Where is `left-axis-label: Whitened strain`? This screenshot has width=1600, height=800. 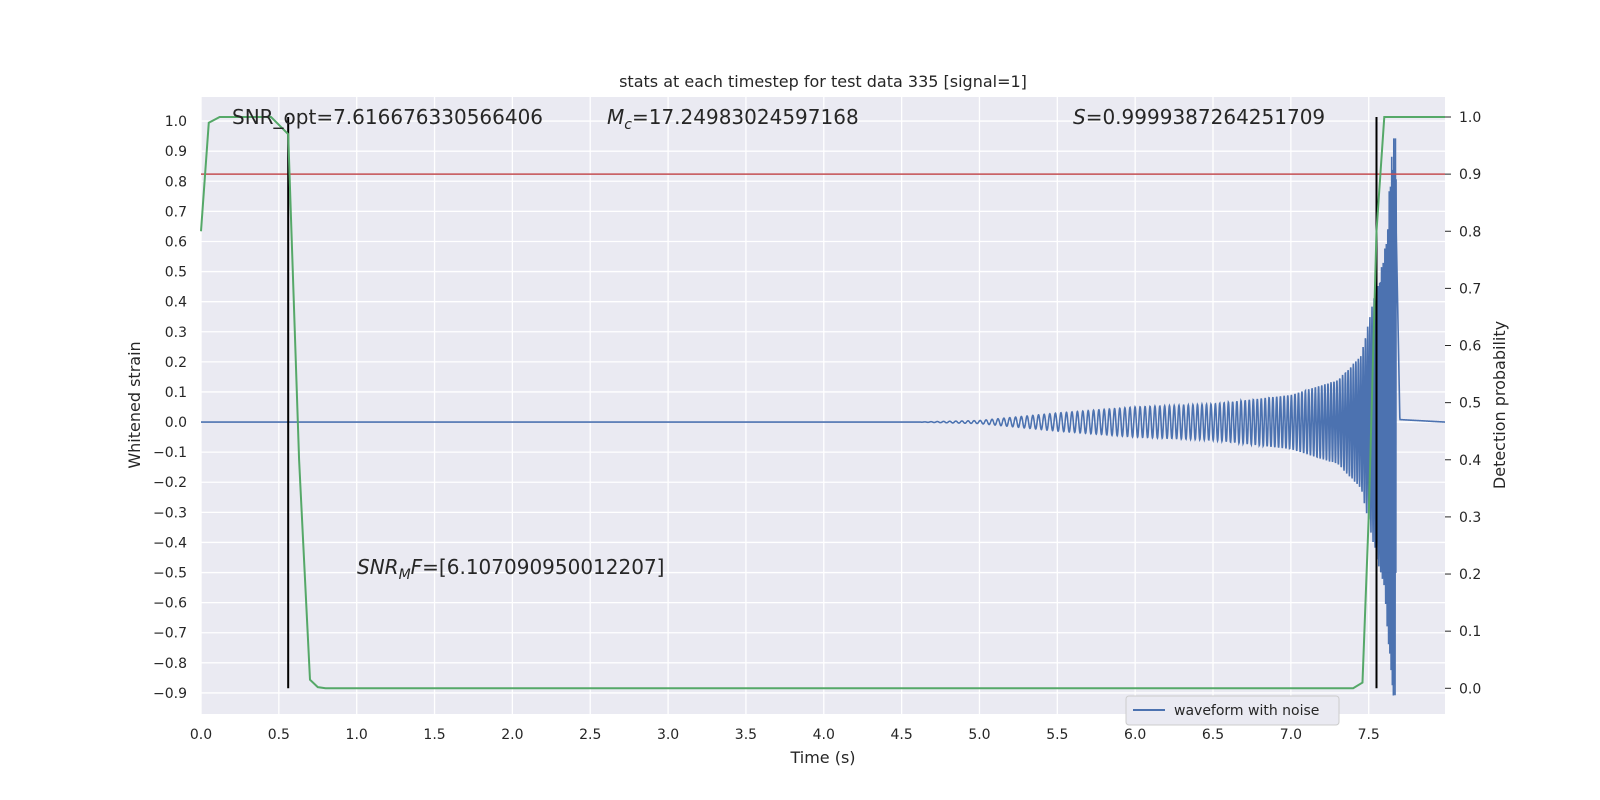
left-axis-label: Whitened strain is located at coordinates (134, 404).